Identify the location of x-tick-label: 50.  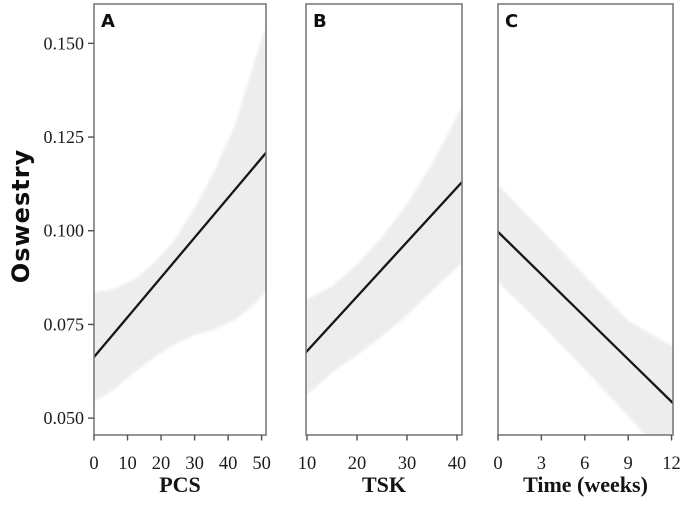
(261, 464).